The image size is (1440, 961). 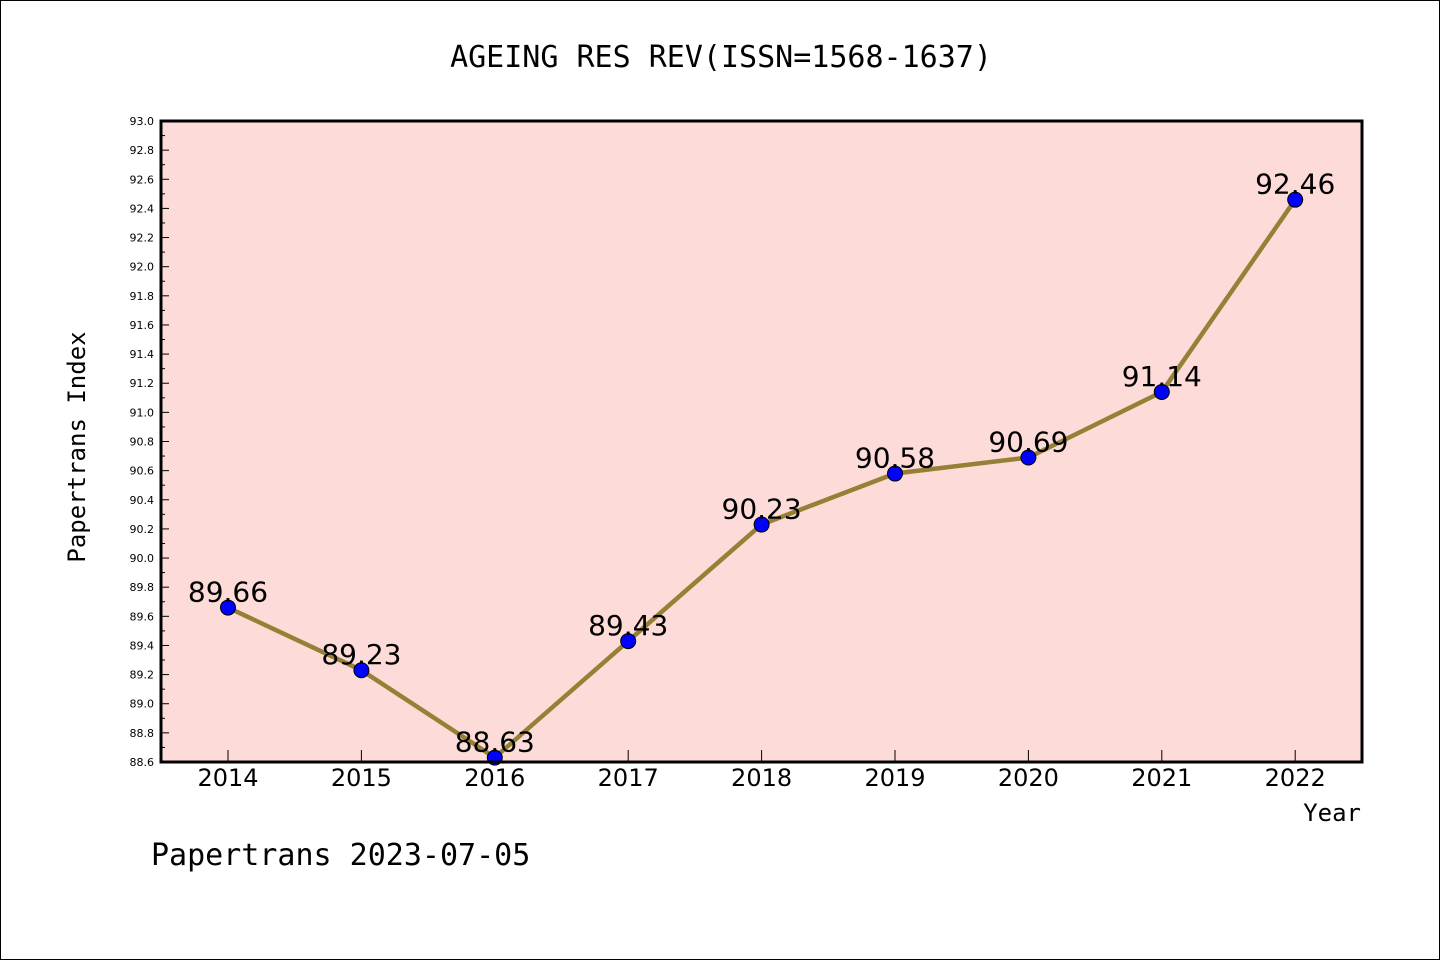 I want to click on x-tick-label: 2016, so click(x=494, y=778).